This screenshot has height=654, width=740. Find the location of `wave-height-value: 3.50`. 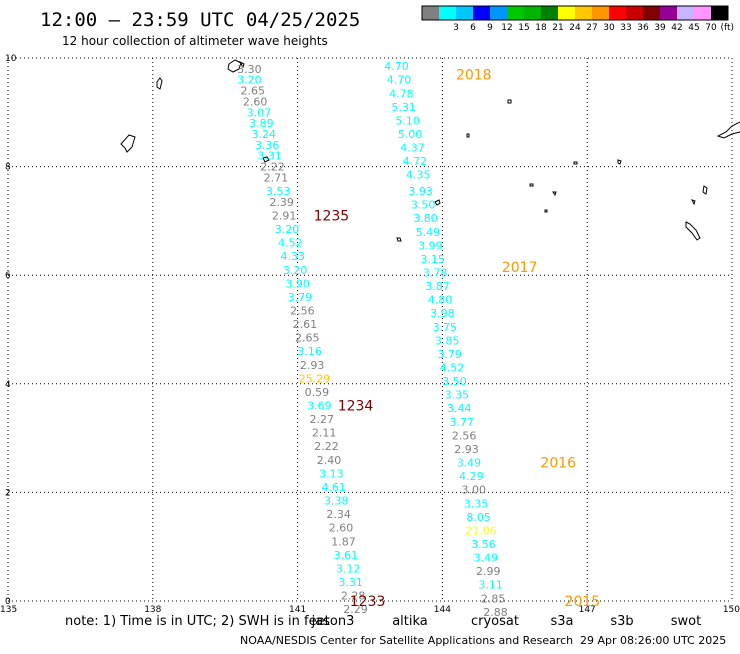

wave-height-value: 3.50 is located at coordinates (454, 381).